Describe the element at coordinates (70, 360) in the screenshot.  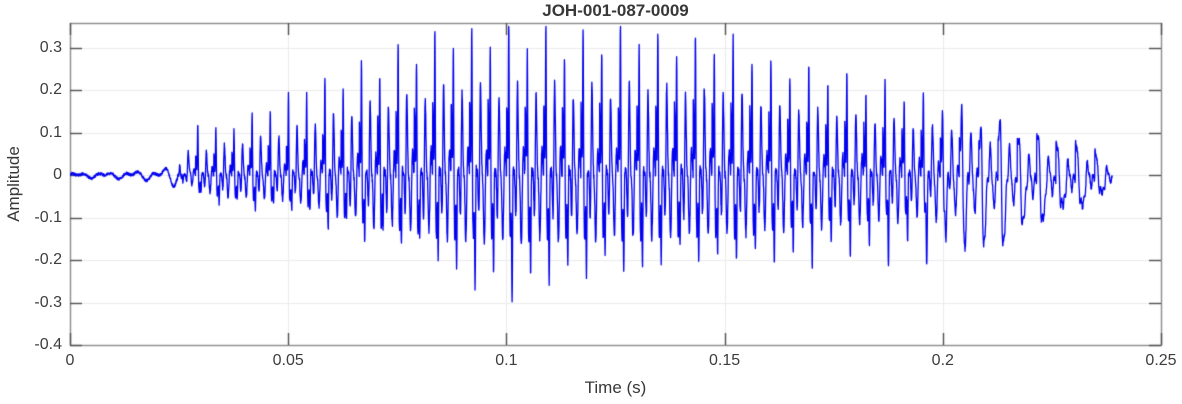
I see `x-tick-label: 0` at that location.